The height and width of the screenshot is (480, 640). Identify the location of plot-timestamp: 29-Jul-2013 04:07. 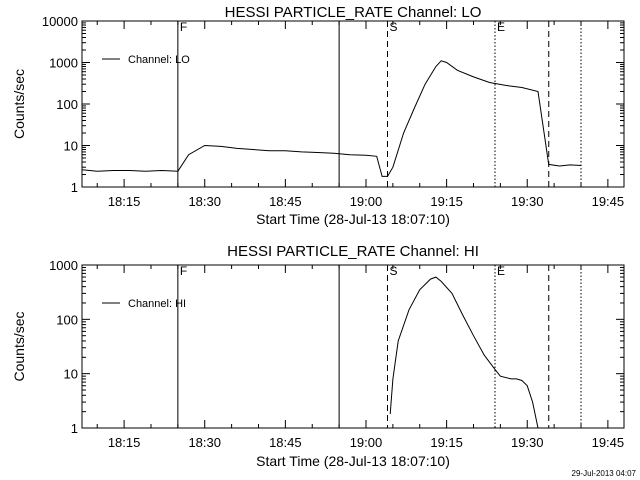
(604, 473).